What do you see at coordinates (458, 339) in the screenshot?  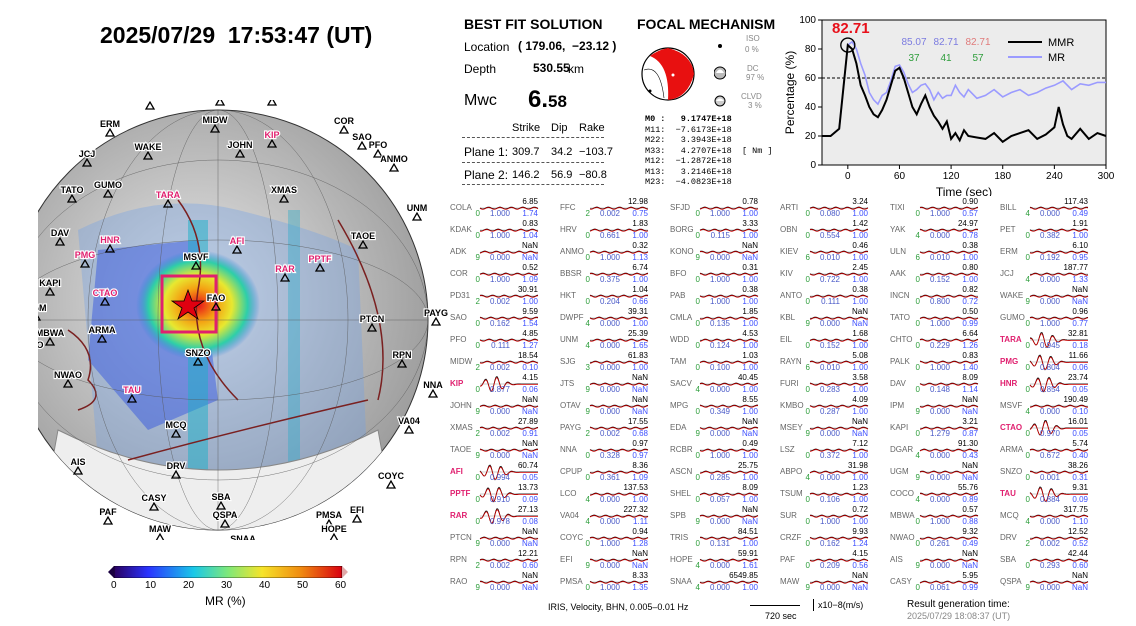 I see `station-name: PFO` at bounding box center [458, 339].